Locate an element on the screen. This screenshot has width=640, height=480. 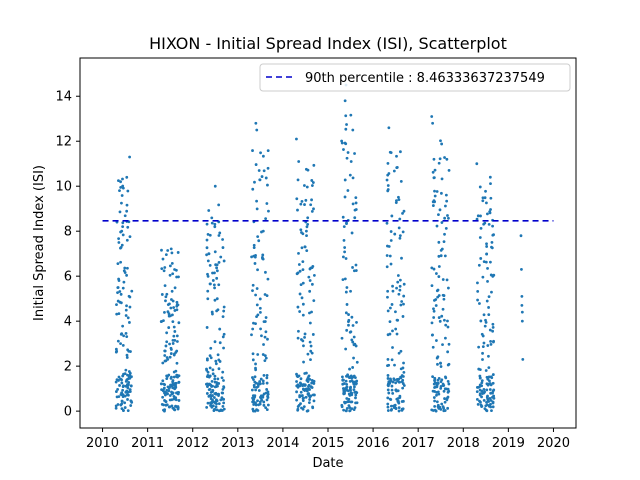
y-tick-label: 10 is located at coordinates (63, 187).